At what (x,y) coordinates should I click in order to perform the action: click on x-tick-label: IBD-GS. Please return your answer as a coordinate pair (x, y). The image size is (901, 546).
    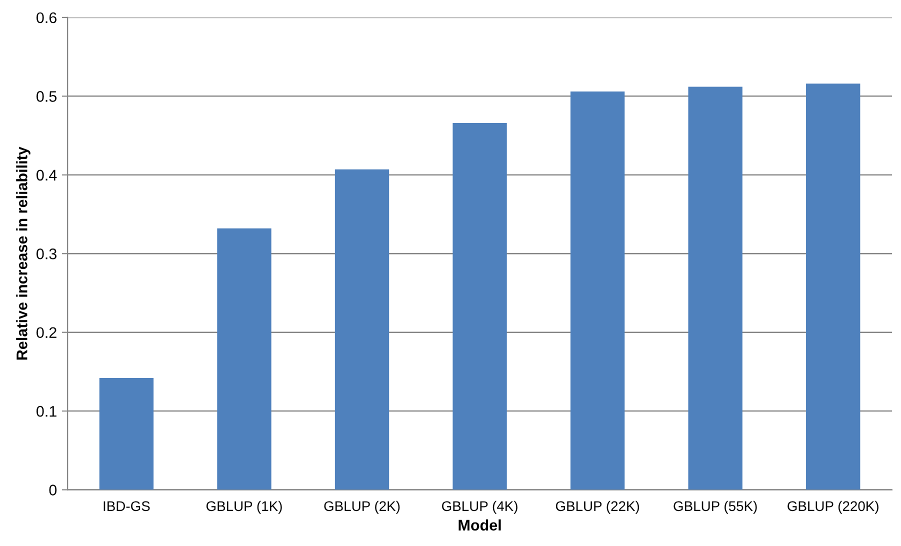
    Looking at the image, I should click on (127, 506).